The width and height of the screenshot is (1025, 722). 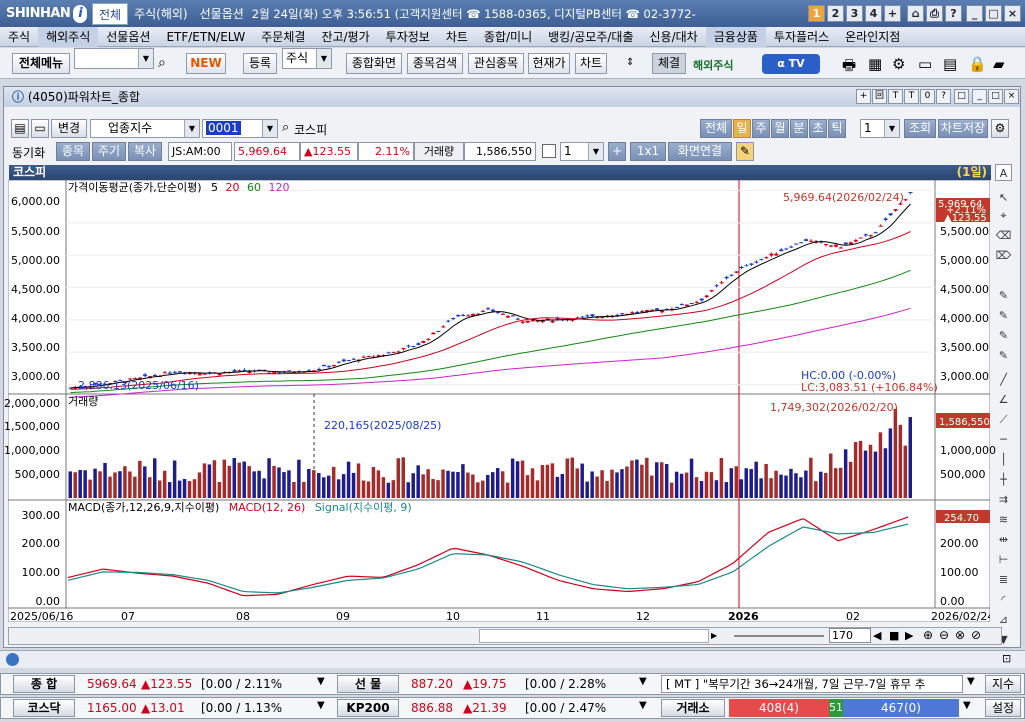 I want to click on checkbox, so click(x=549, y=151).